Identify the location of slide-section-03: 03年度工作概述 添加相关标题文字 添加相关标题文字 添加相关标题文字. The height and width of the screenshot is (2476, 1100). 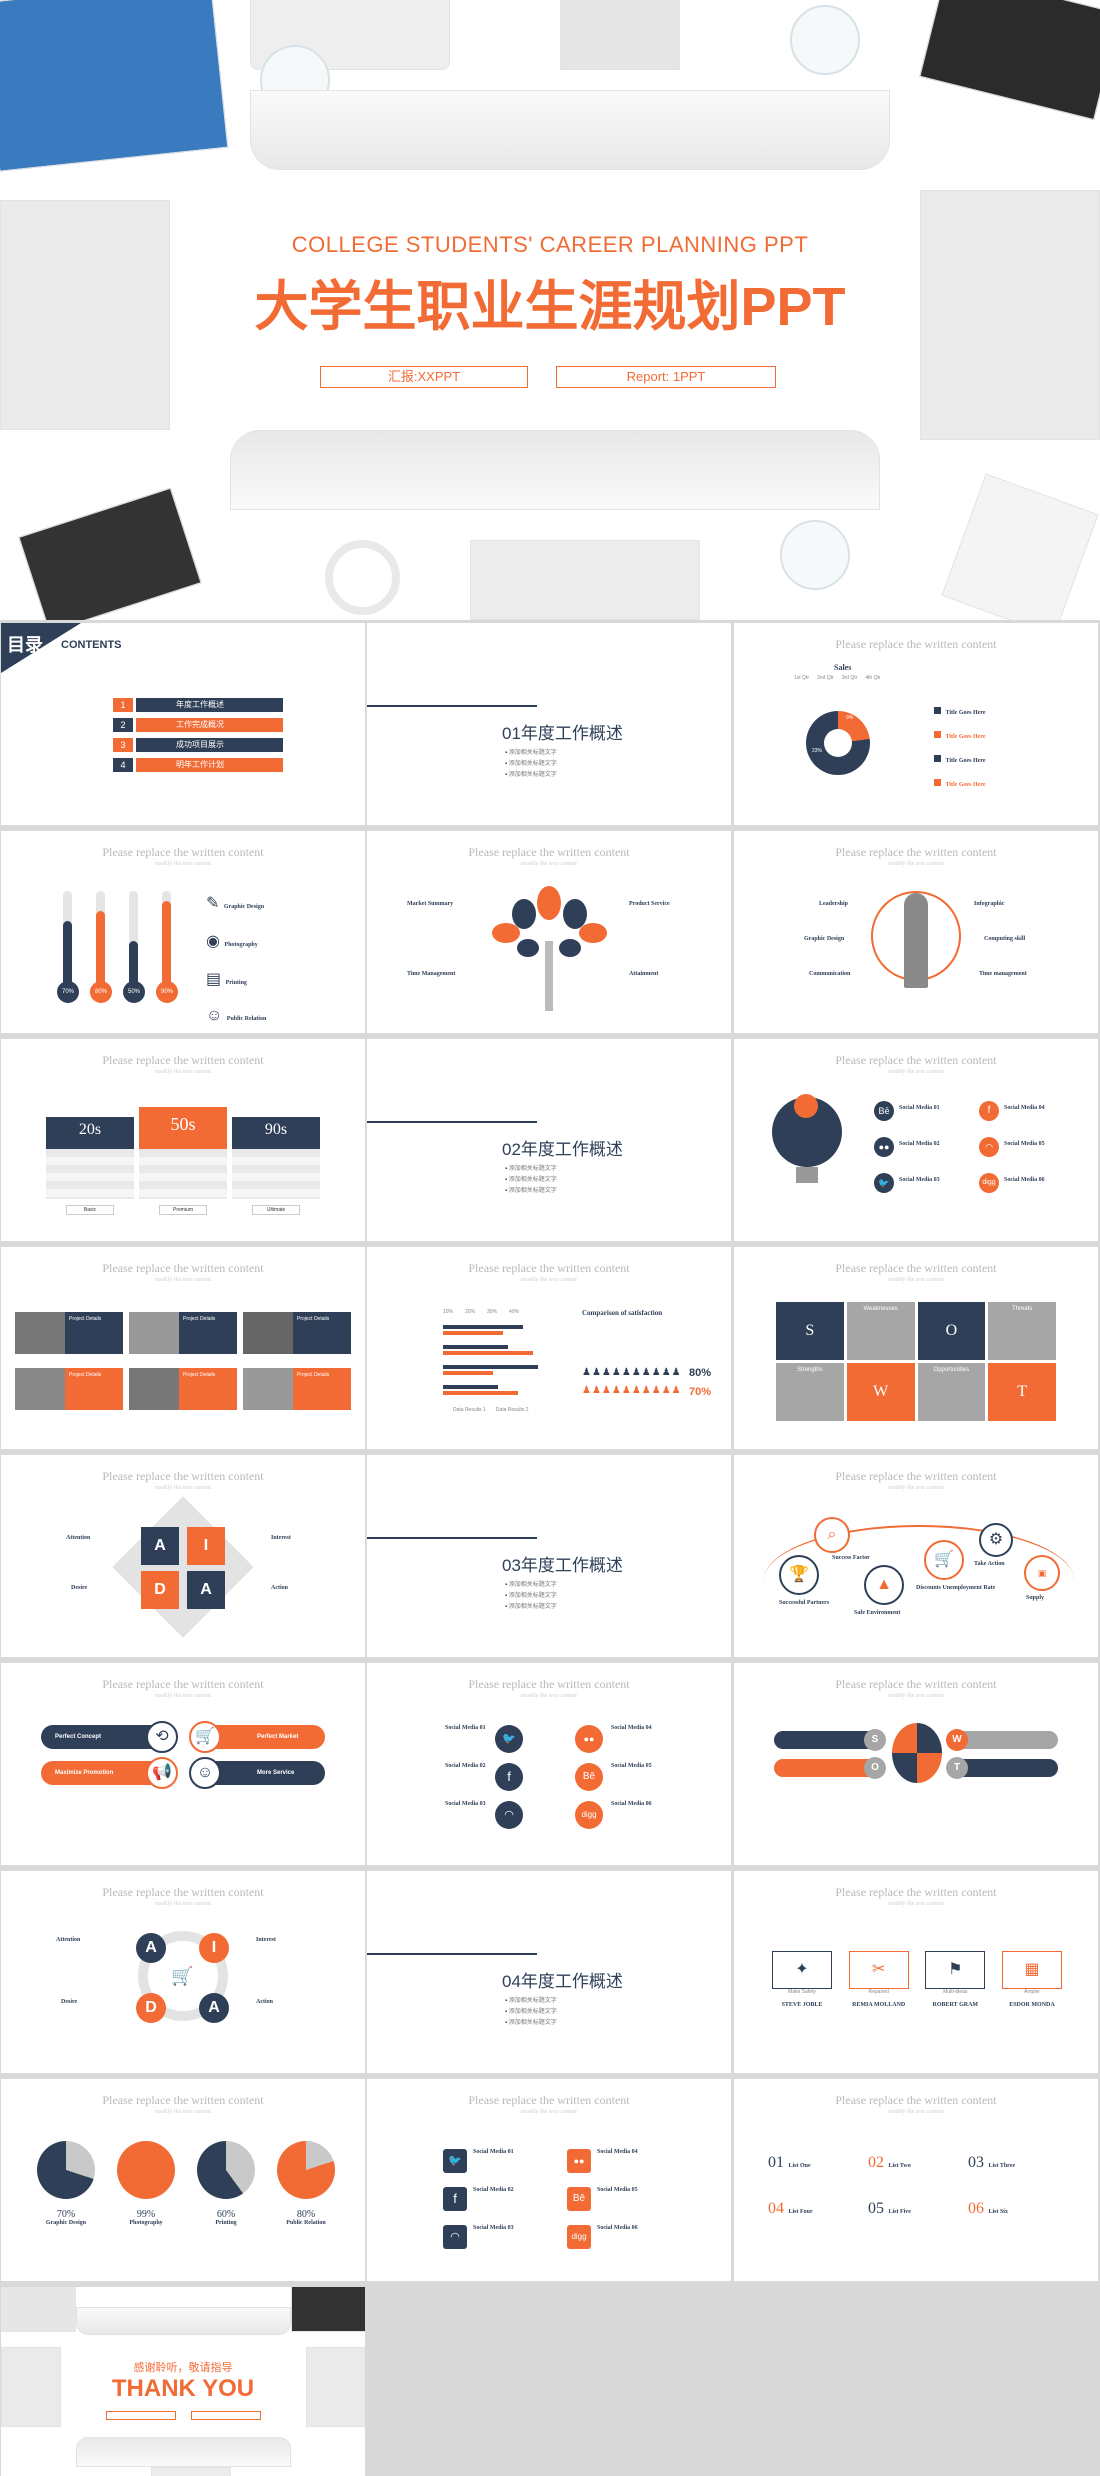
(549, 1556).